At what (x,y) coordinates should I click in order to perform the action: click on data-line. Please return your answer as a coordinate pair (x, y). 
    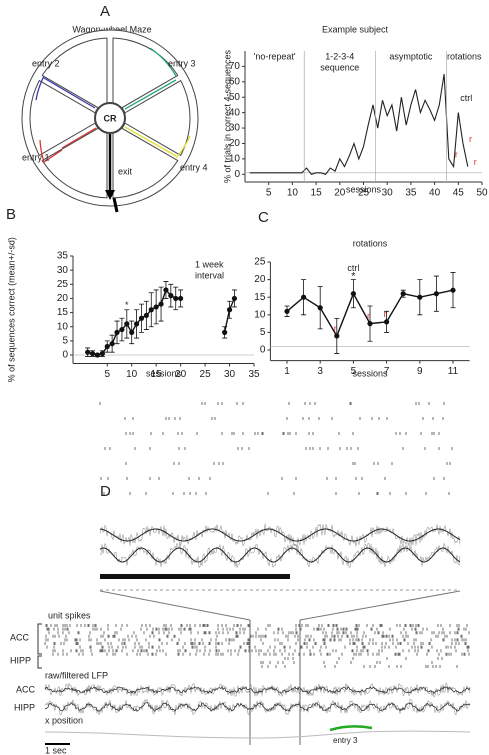
    Looking at the image, I should click on (359, 124).